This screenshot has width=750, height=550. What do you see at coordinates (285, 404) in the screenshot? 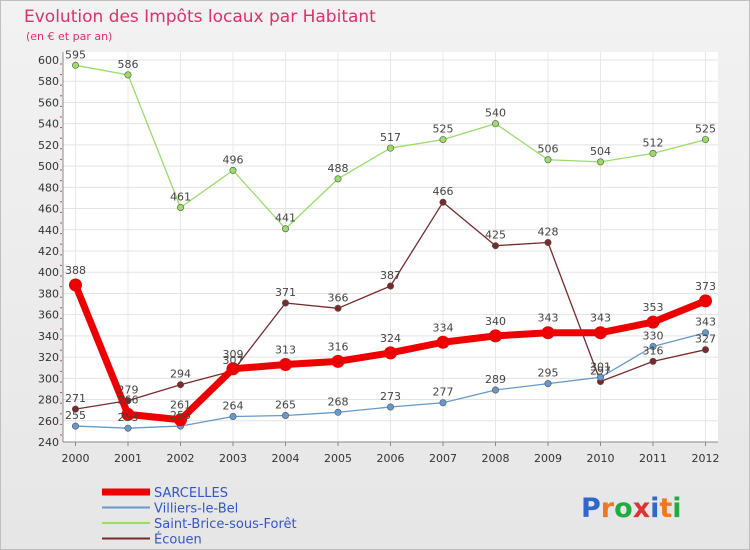
I see `data-label: 265` at bounding box center [285, 404].